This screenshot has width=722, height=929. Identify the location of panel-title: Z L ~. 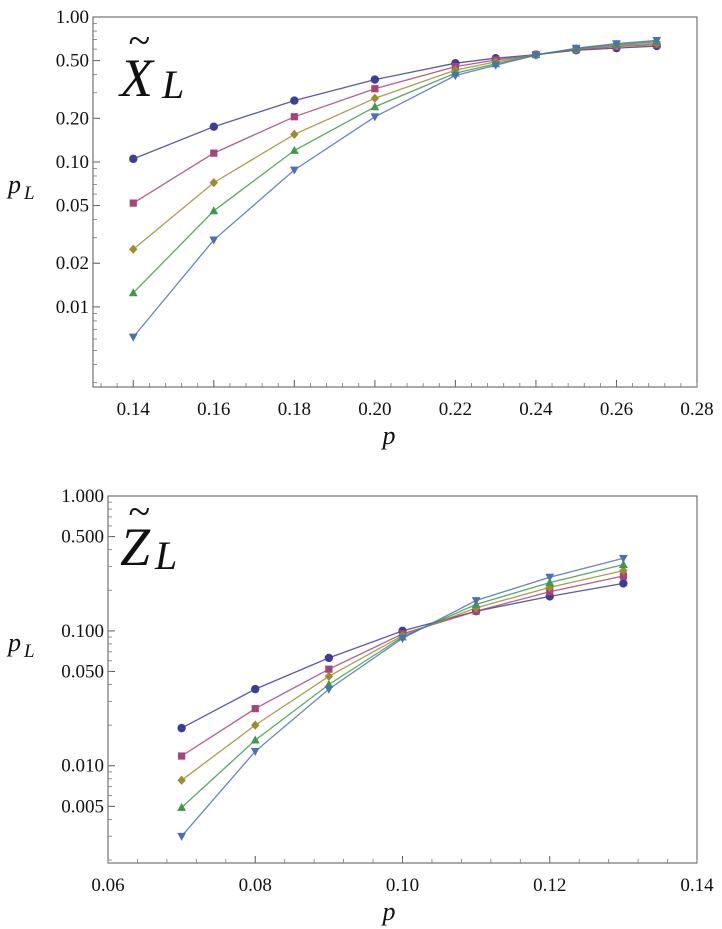
(148, 533).